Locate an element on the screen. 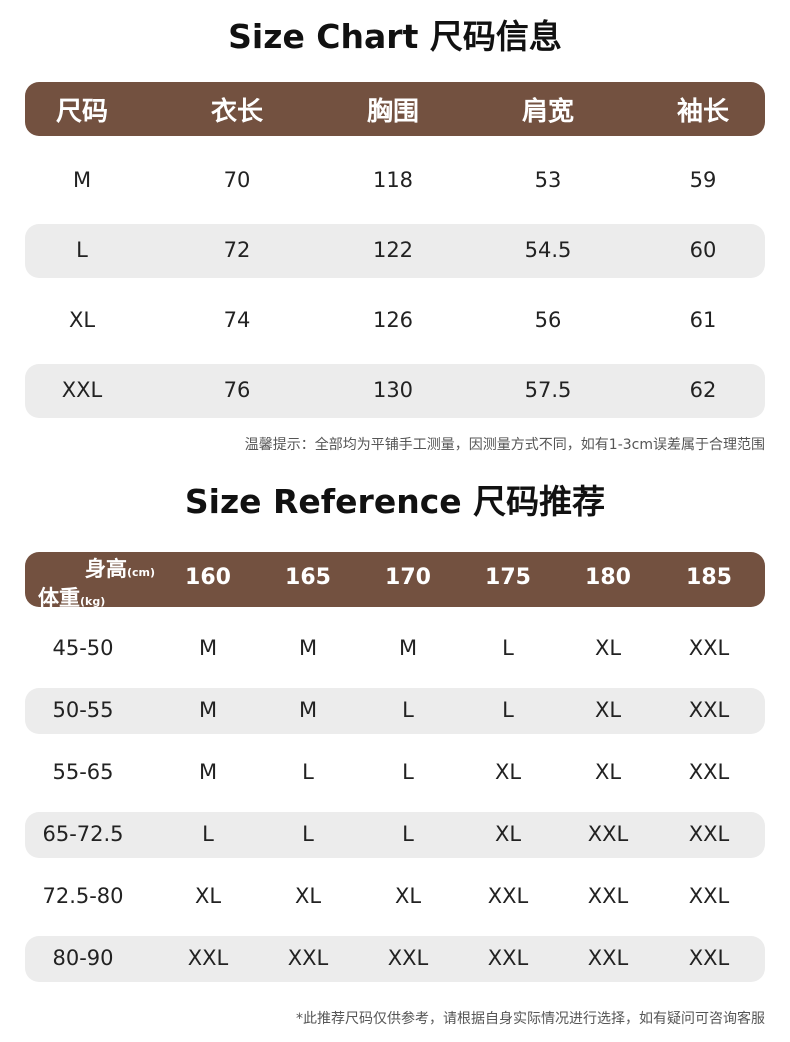 The height and width of the screenshot is (1042, 790). height-header: 175 is located at coordinates (508, 577).